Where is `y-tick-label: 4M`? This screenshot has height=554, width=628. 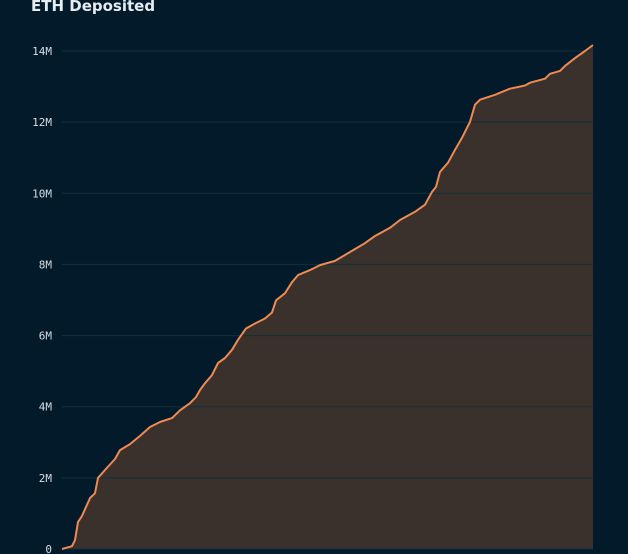 y-tick-label: 4M is located at coordinates (46, 407).